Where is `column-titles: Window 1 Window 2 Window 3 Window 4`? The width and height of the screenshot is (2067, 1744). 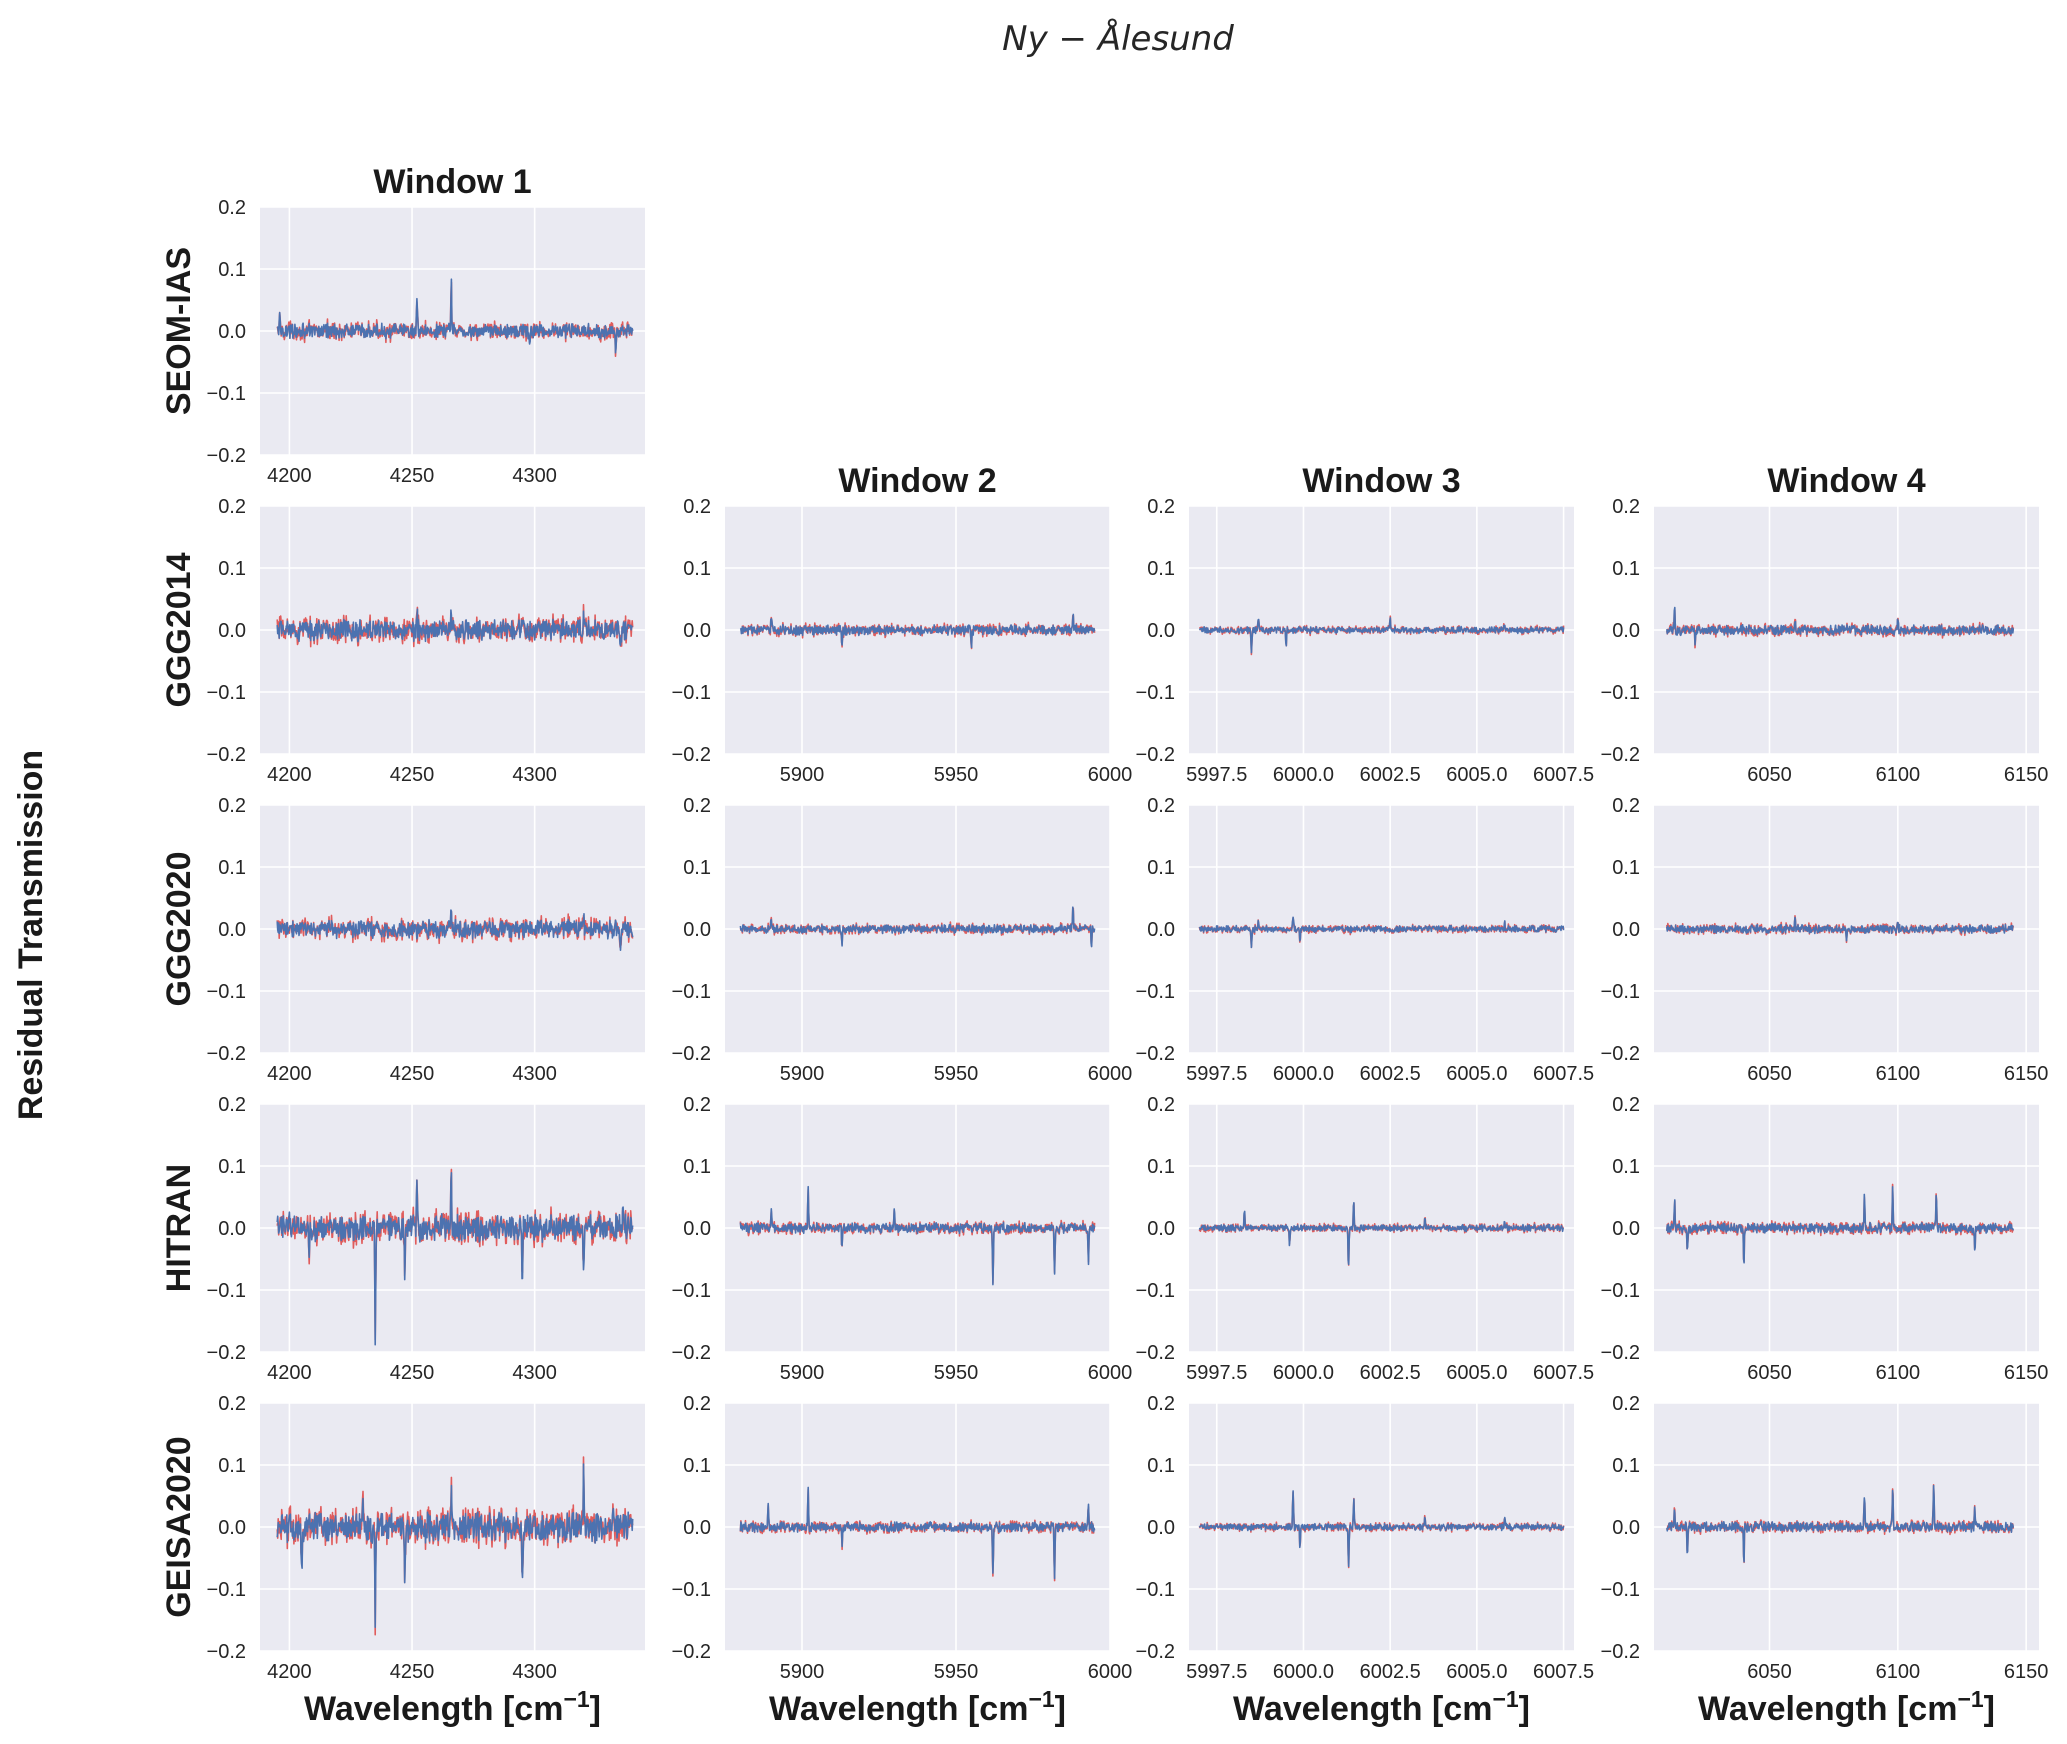
column-titles: Window 1 Window 2 Window 3 Window 4 is located at coordinates (1149, 331).